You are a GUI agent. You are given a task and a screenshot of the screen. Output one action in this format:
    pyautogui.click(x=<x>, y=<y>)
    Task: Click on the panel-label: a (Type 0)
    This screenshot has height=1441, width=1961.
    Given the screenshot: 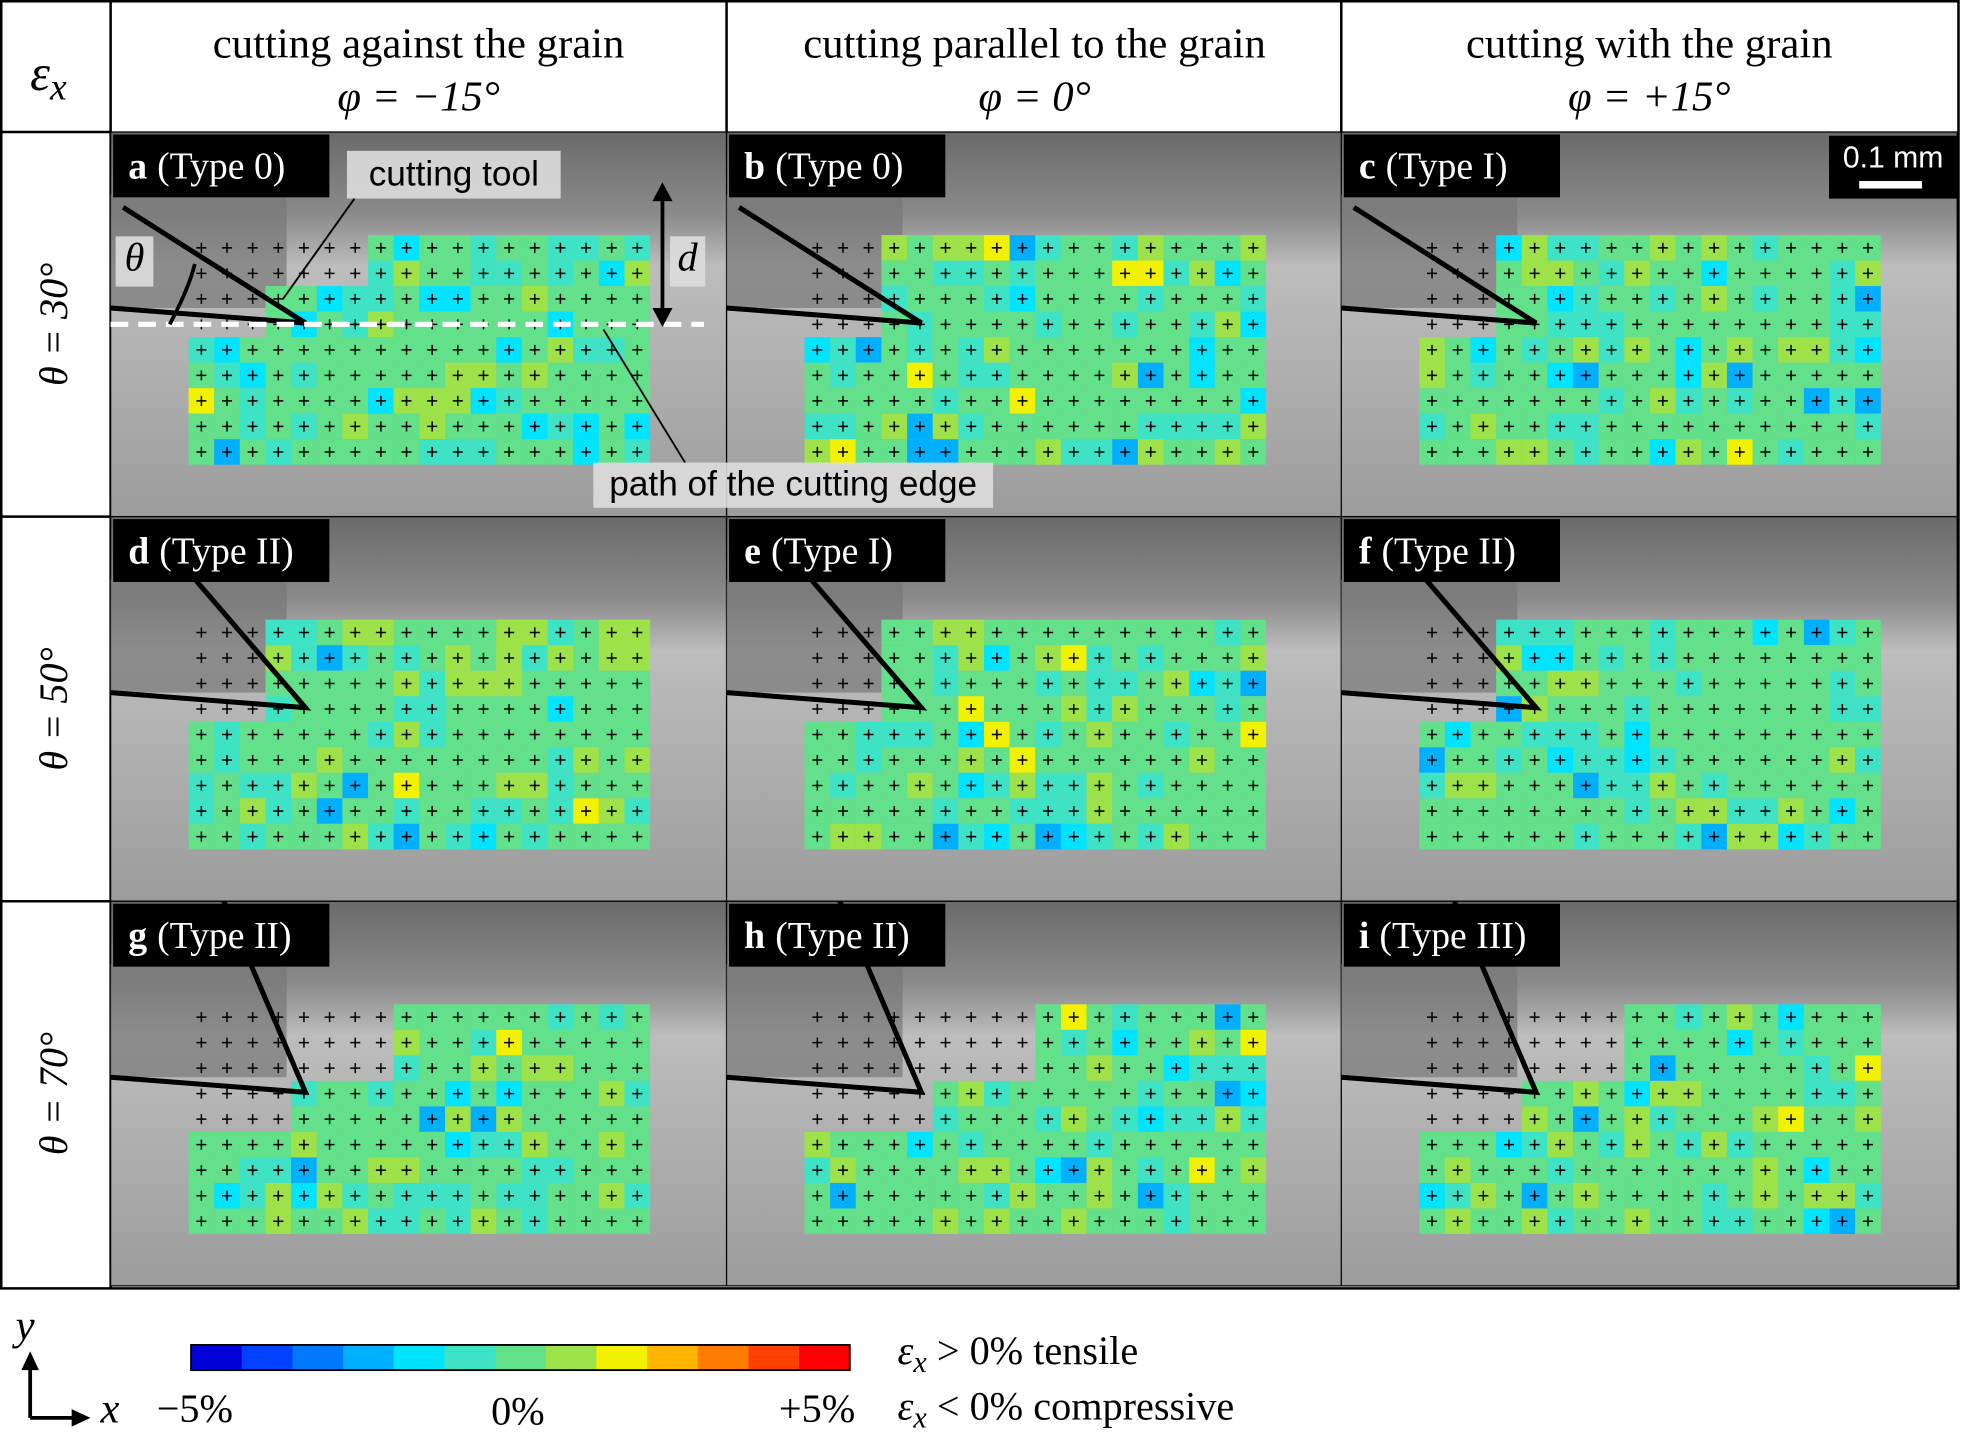 What is the action you would take?
    pyautogui.click(x=206, y=166)
    